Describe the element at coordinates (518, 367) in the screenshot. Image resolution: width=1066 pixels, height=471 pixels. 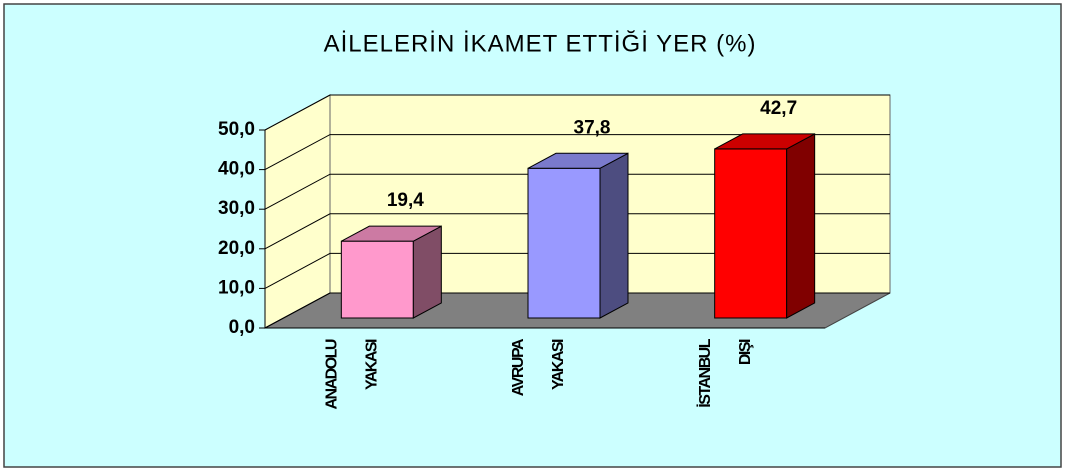
I see `x-tick-label: AVRUPA` at that location.